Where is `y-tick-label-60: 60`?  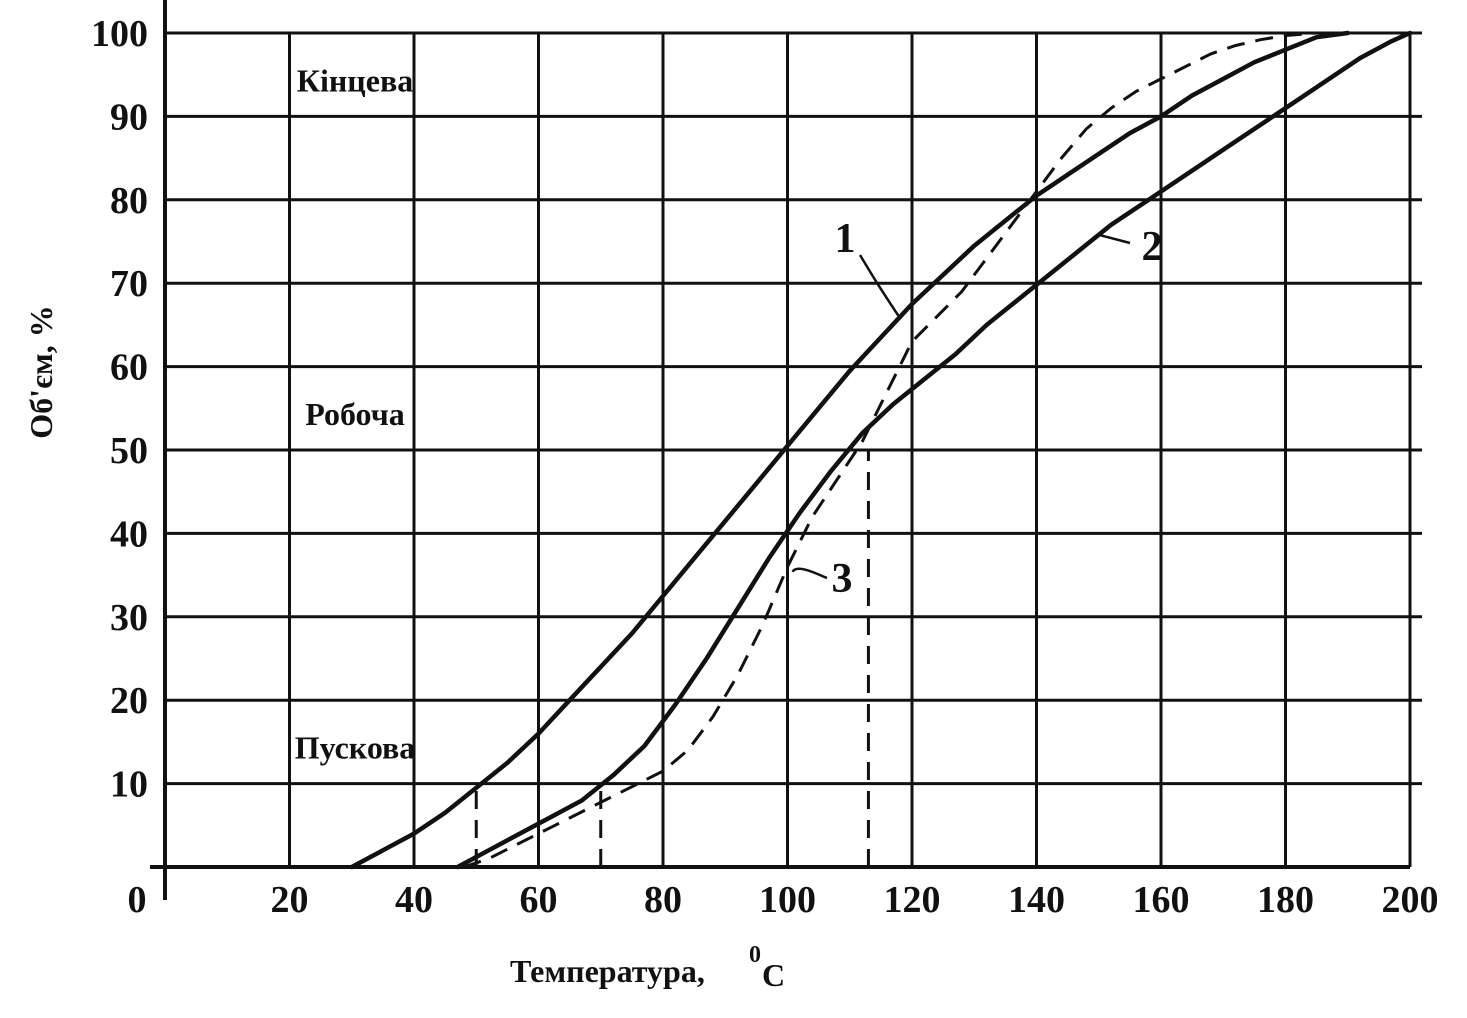
y-tick-label-60: 60 is located at coordinates (129, 368).